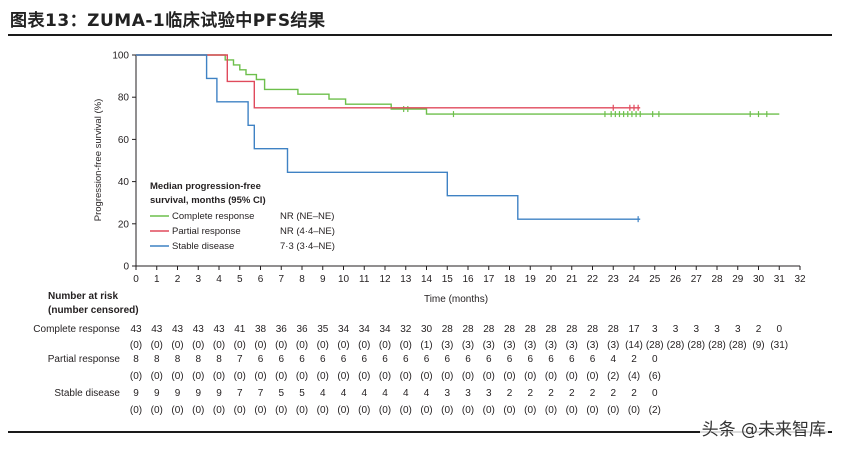 This screenshot has width=842, height=453. I want to click on x-tick-label: 6, so click(261, 279).